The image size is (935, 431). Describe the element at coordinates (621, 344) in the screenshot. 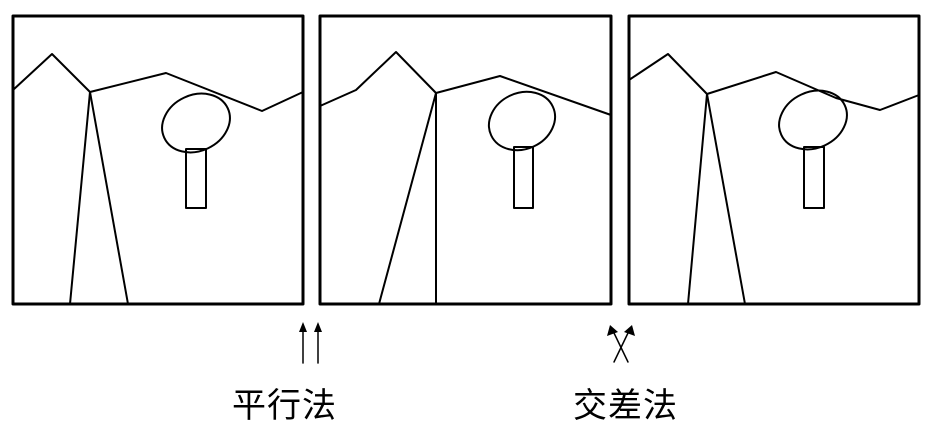

I see `crossed-arrows-icon` at that location.